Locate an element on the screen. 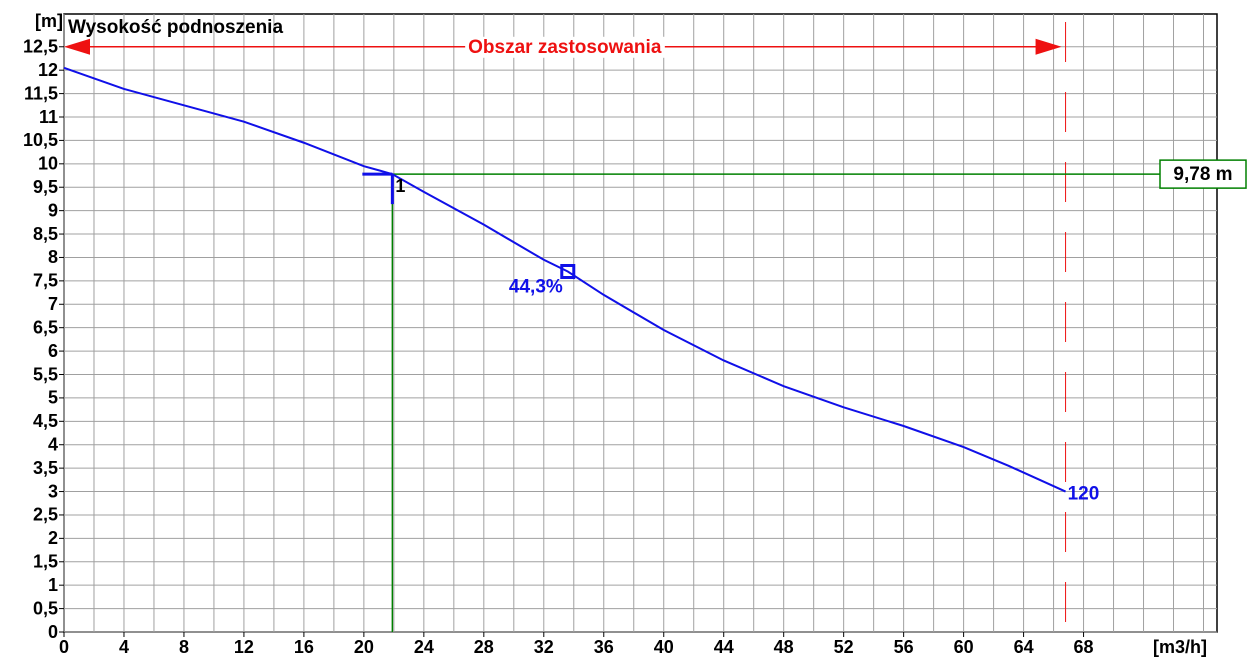  y-tick-label: 1,5 is located at coordinates (45, 562).